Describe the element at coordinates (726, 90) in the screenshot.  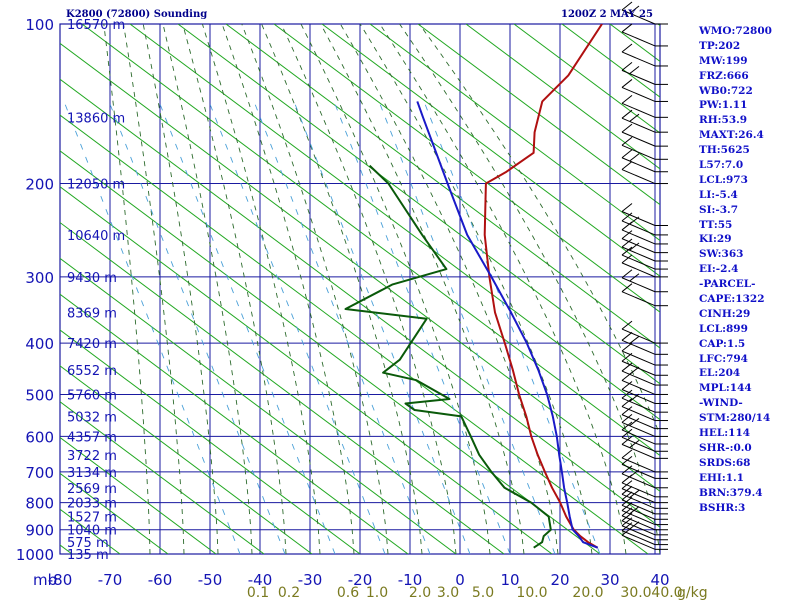
I see `stat-line: WB0:722` at that location.